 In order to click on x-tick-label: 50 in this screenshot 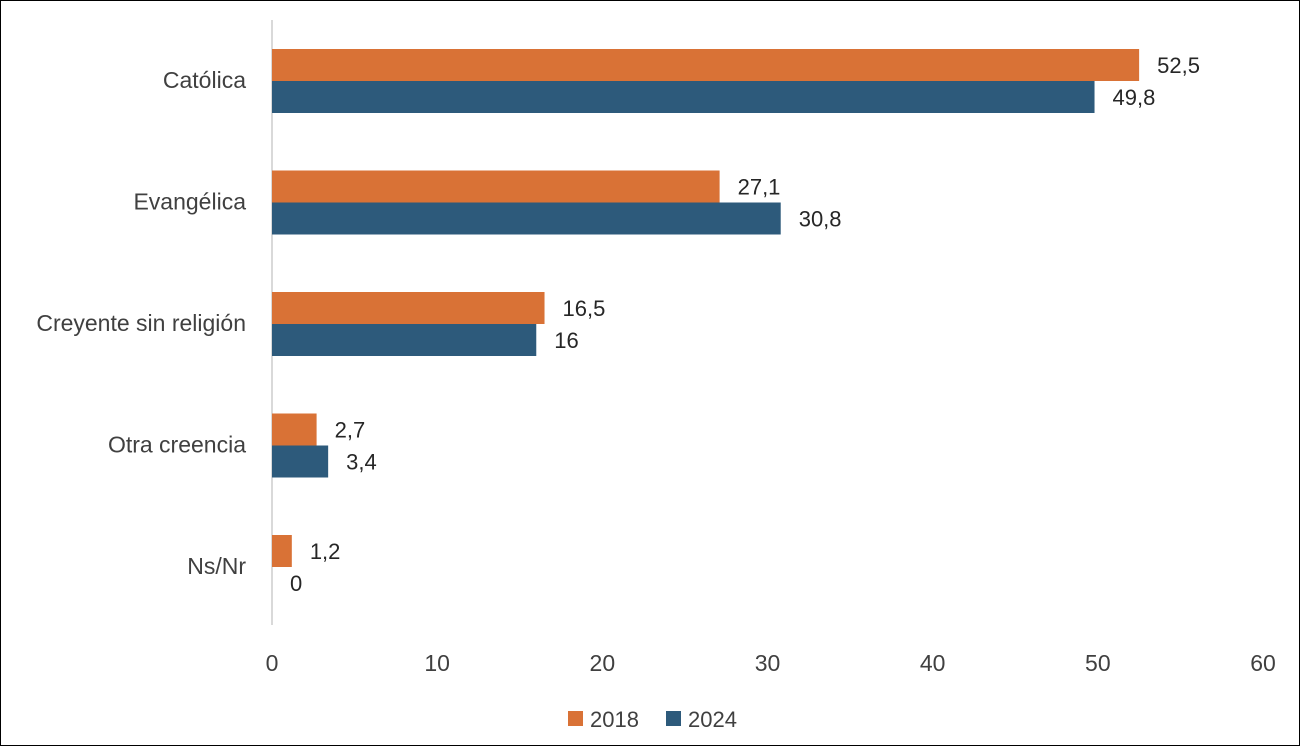, I will do `click(1098, 663)`.